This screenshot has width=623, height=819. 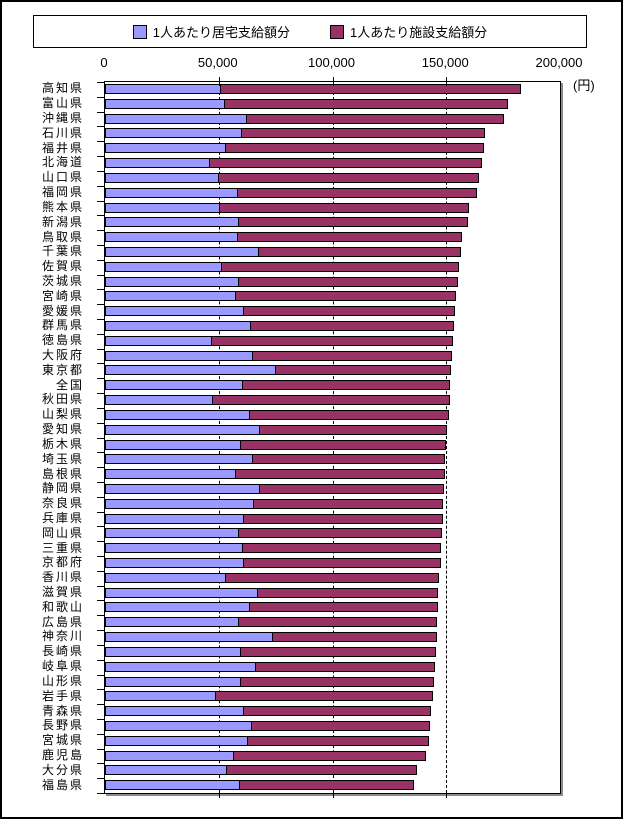 What do you see at coordinates (62, 710) in the screenshot?
I see `category-label: 青森県` at bounding box center [62, 710].